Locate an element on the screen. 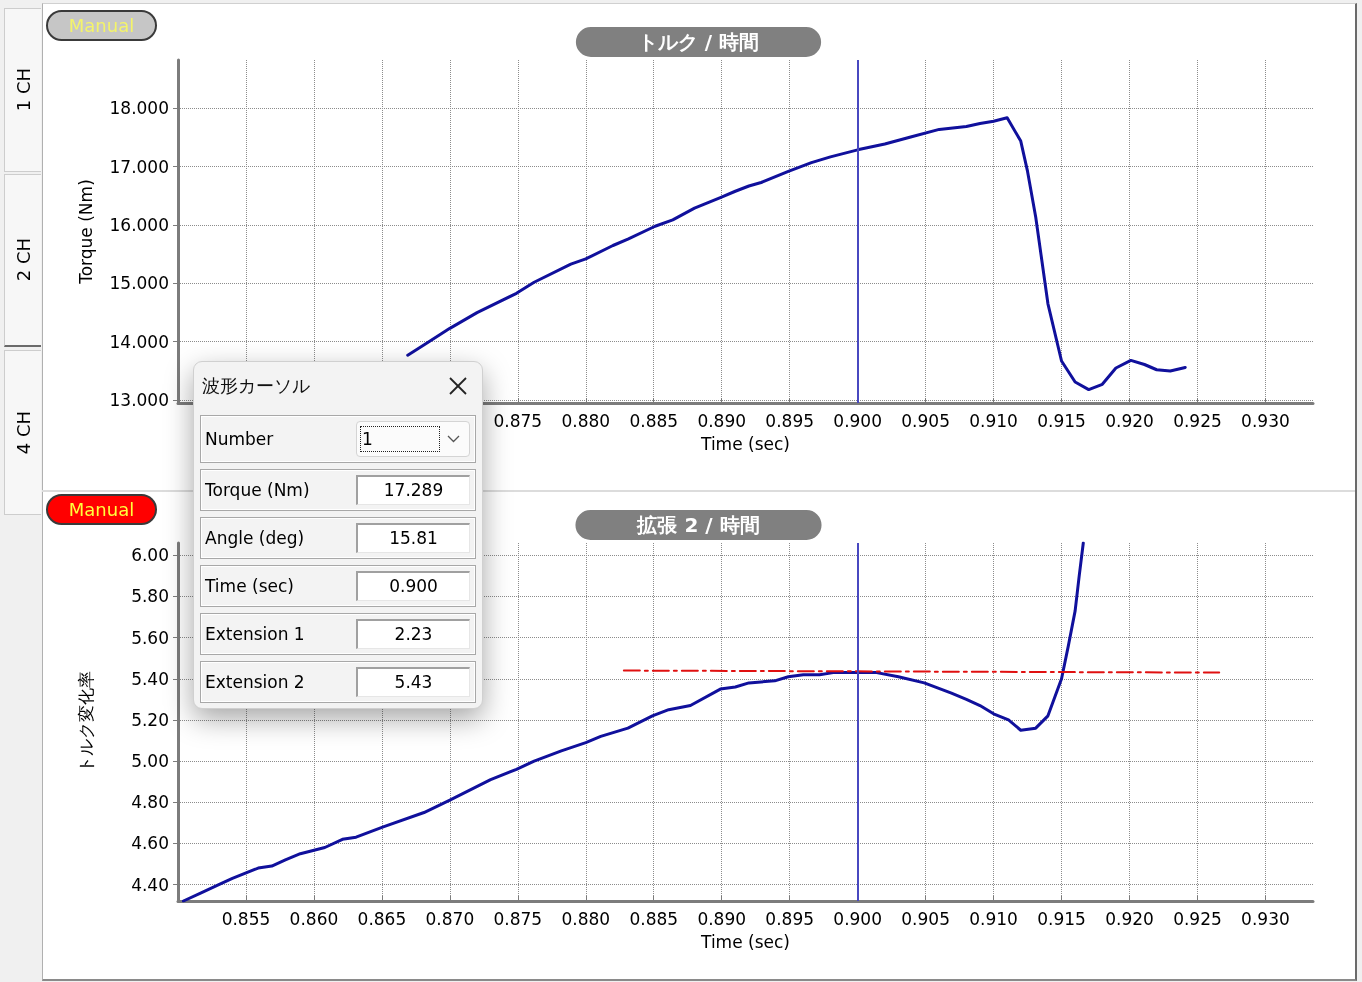  y-tick-label: 18.000 is located at coordinates (139, 108).